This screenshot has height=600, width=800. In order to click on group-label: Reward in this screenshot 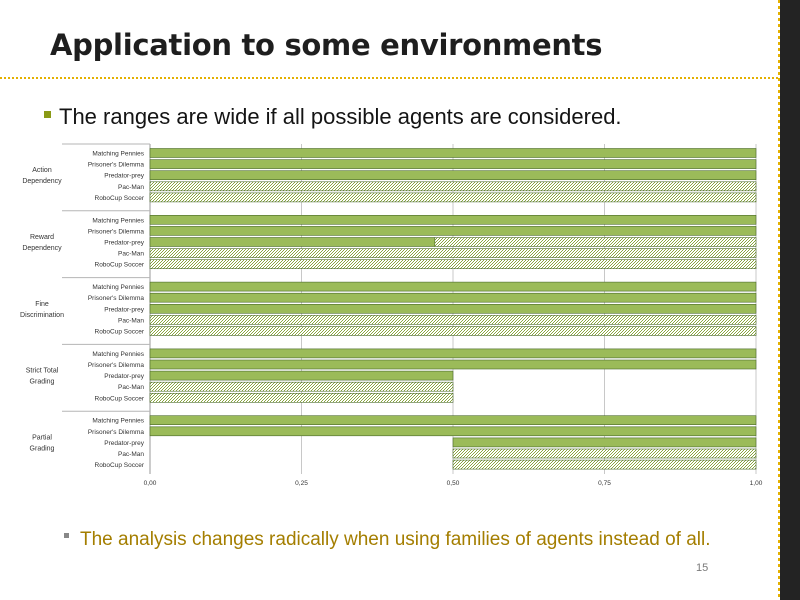, I will do `click(42, 237)`.